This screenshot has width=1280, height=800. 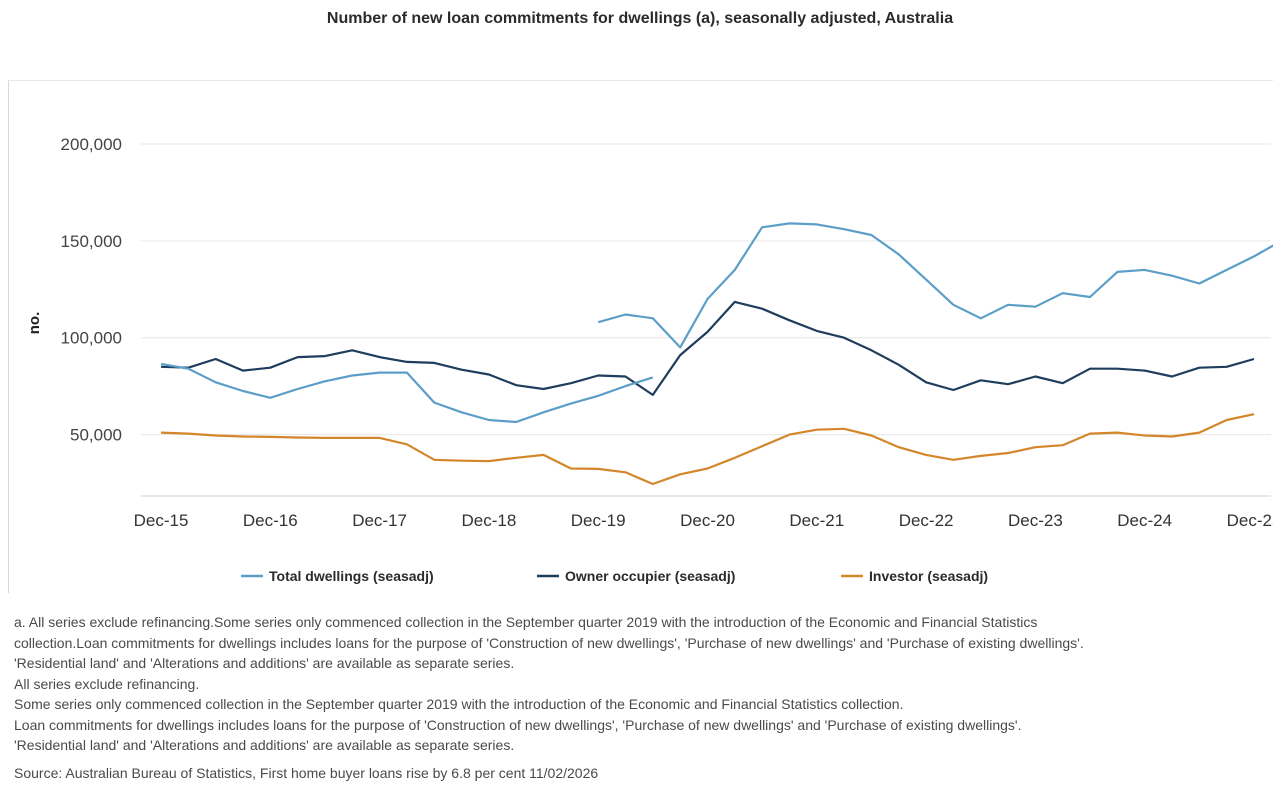 I want to click on x-tick-label: Dec-20, so click(x=707, y=520).